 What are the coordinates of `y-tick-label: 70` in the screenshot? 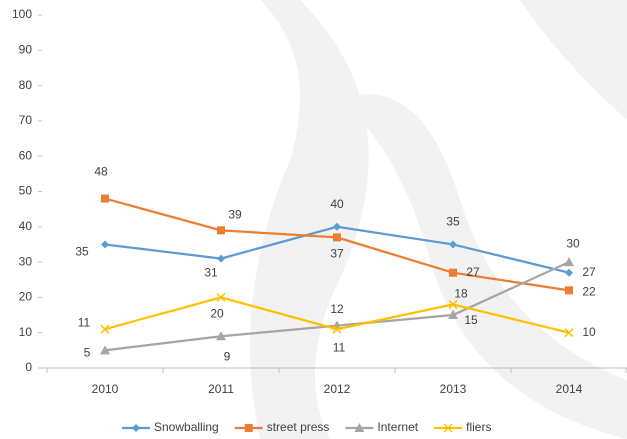 It's located at (26, 120).